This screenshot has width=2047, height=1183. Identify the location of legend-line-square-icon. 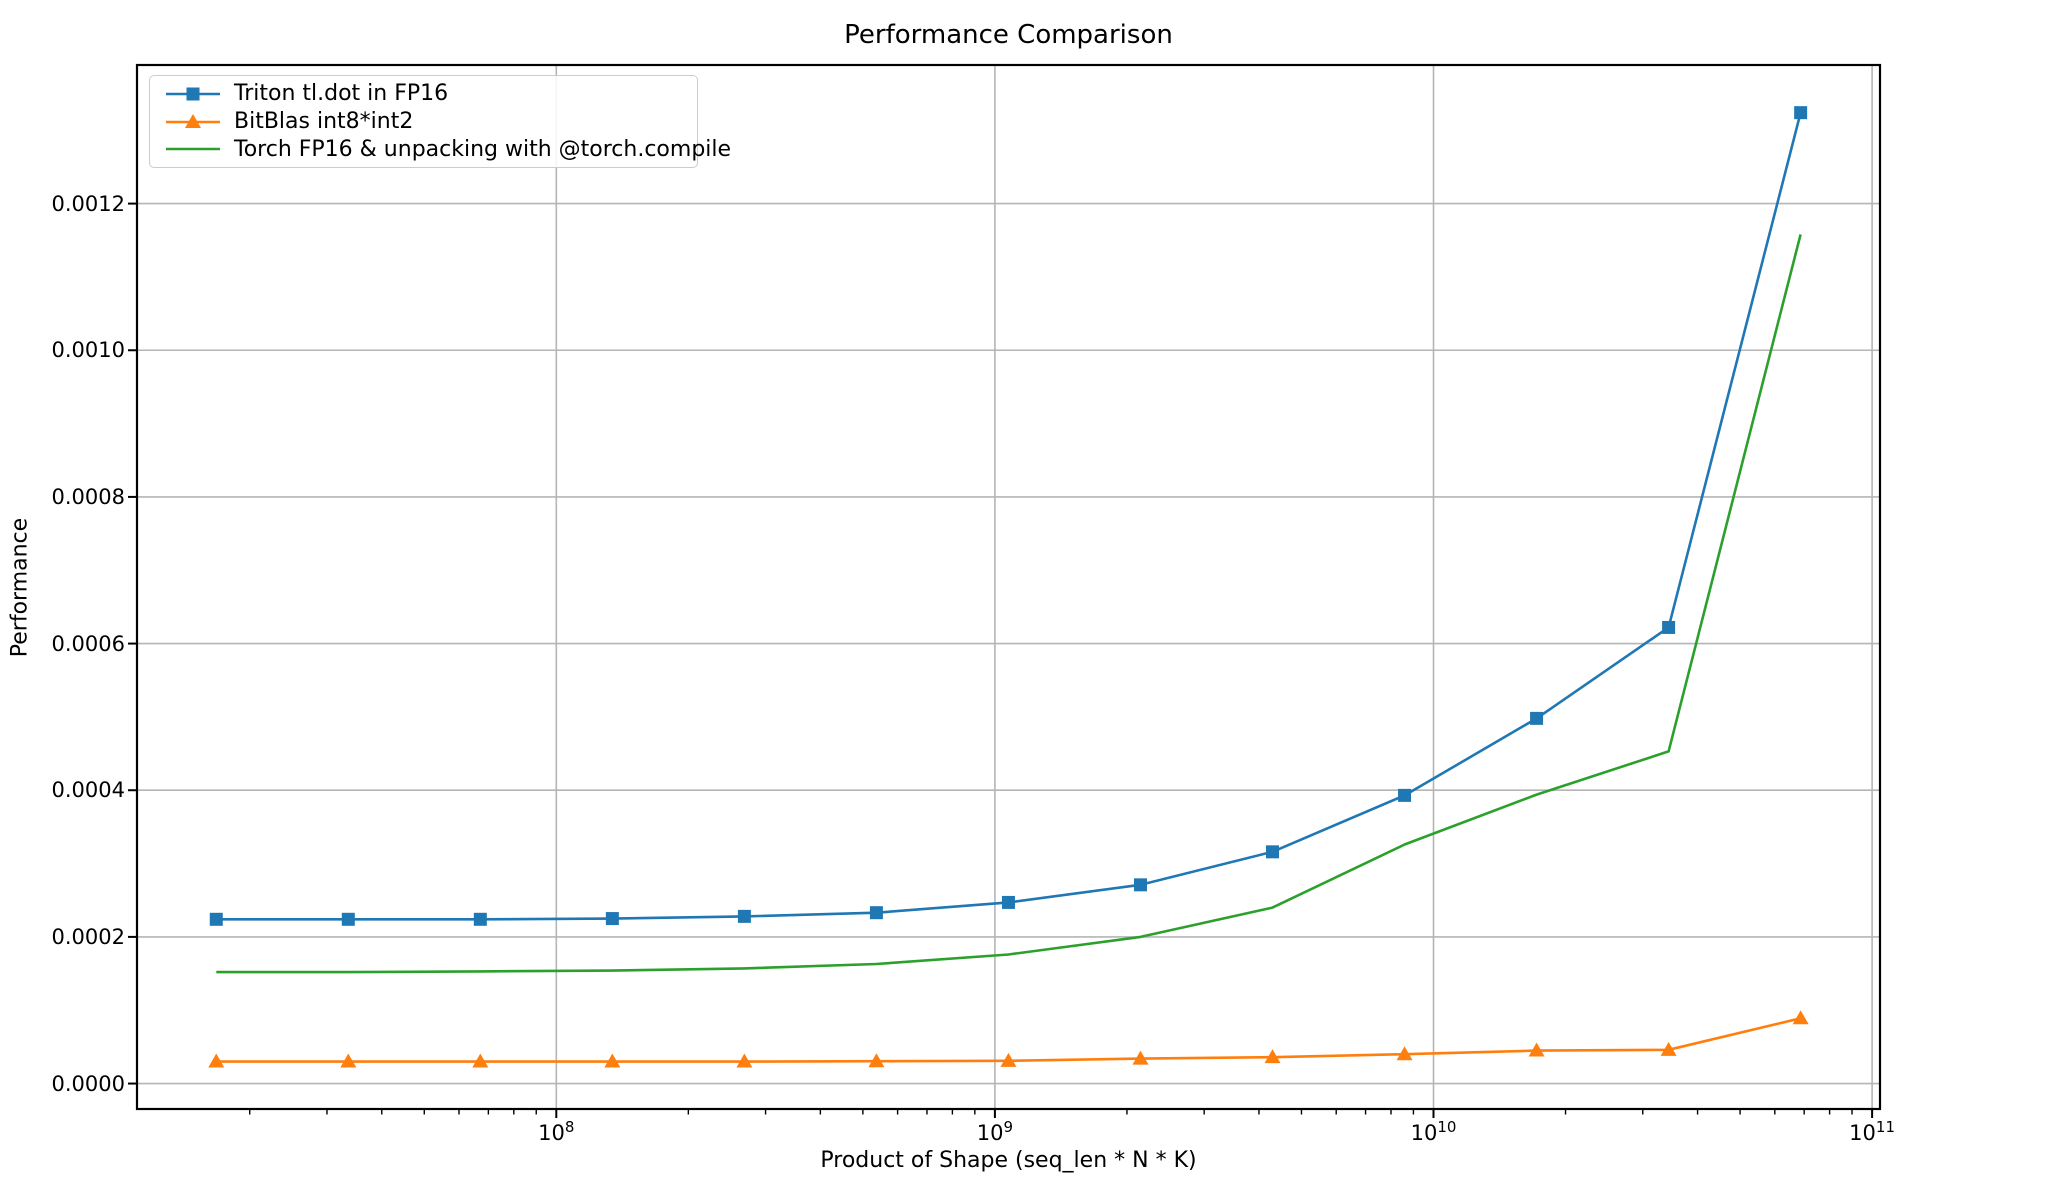
(193, 94).